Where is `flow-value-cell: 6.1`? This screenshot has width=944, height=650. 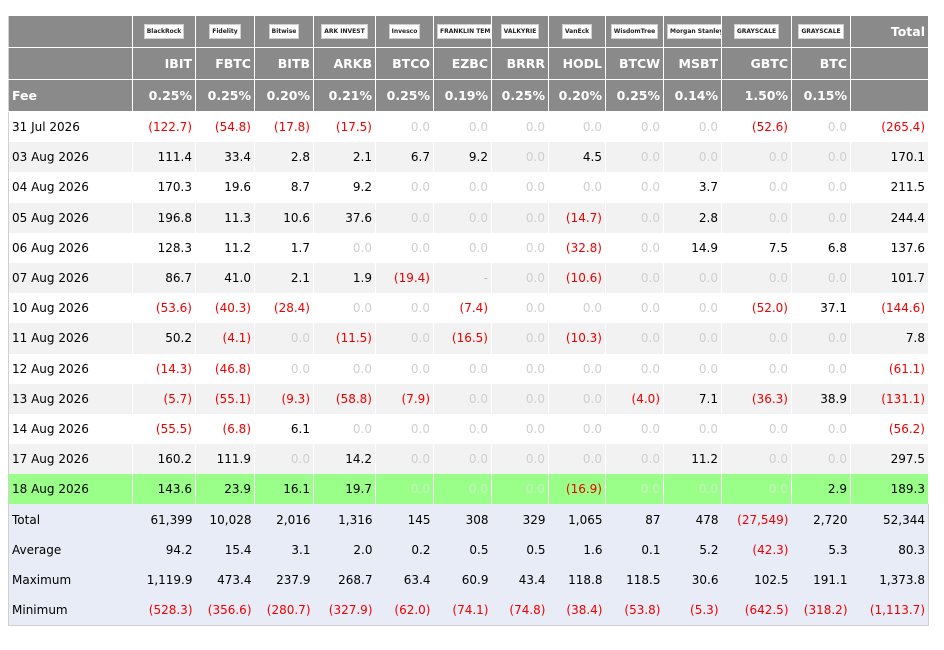 flow-value-cell: 6.1 is located at coordinates (284, 429).